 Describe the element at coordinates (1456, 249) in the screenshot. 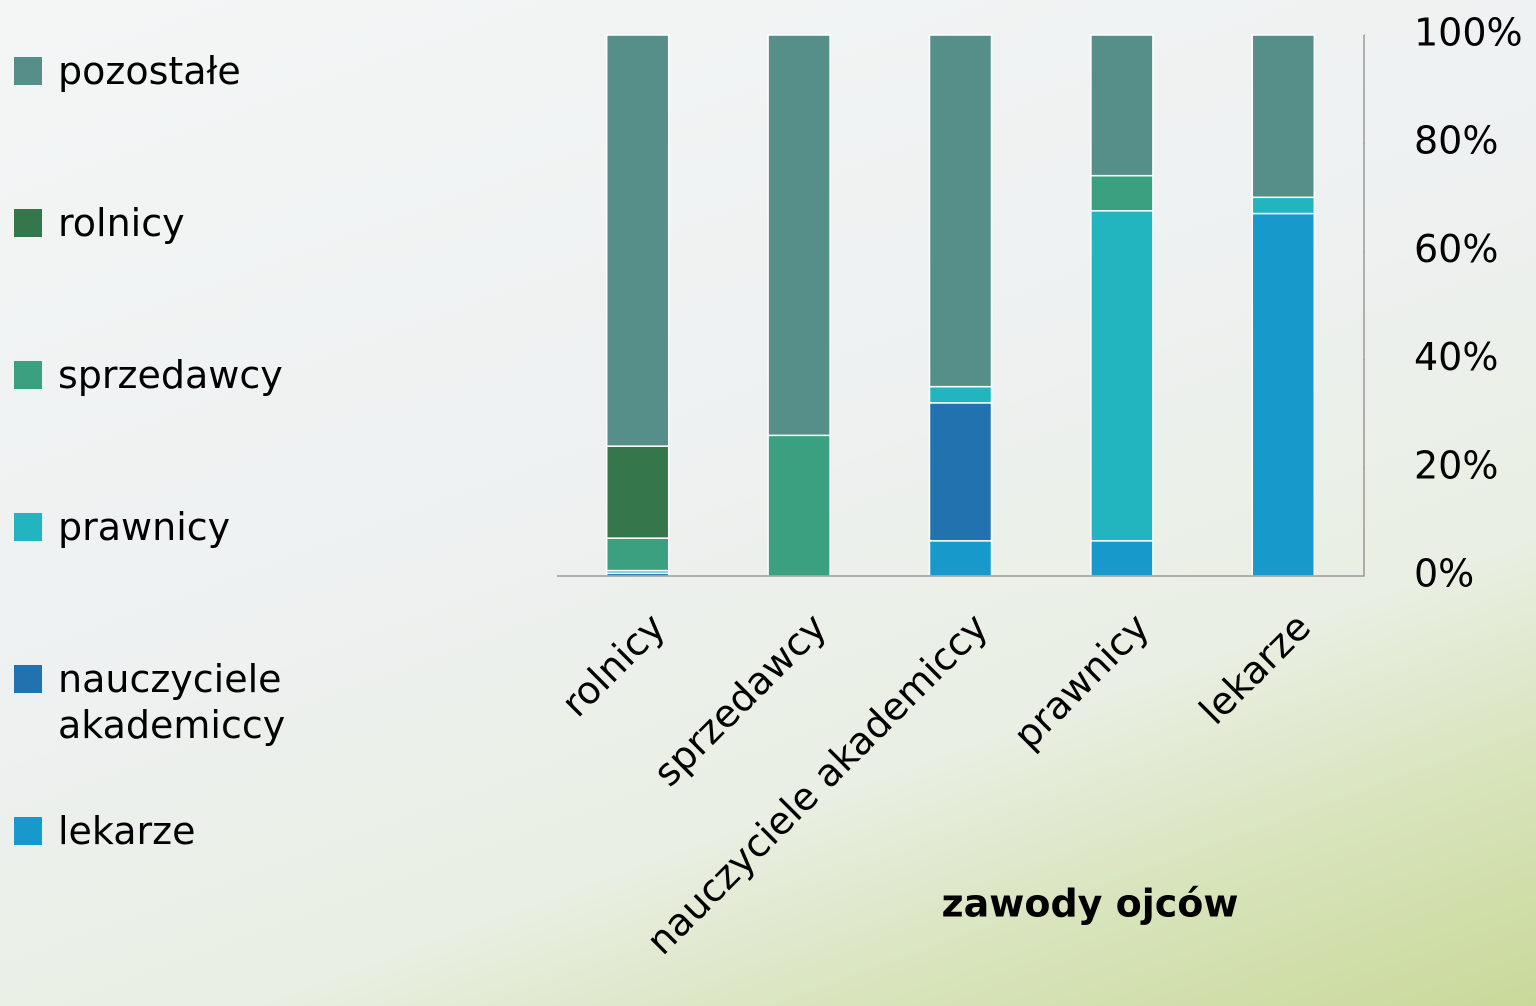

I see `y-tick-label: 60%` at that location.